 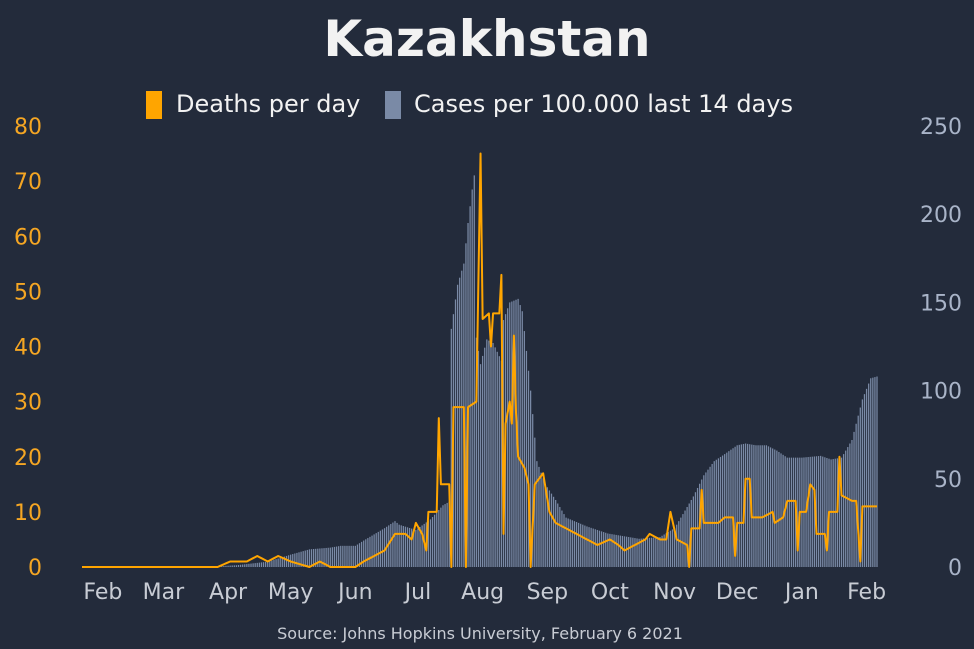 What do you see at coordinates (941, 127) in the screenshot?
I see `y-right-tick-label: 250` at bounding box center [941, 127].